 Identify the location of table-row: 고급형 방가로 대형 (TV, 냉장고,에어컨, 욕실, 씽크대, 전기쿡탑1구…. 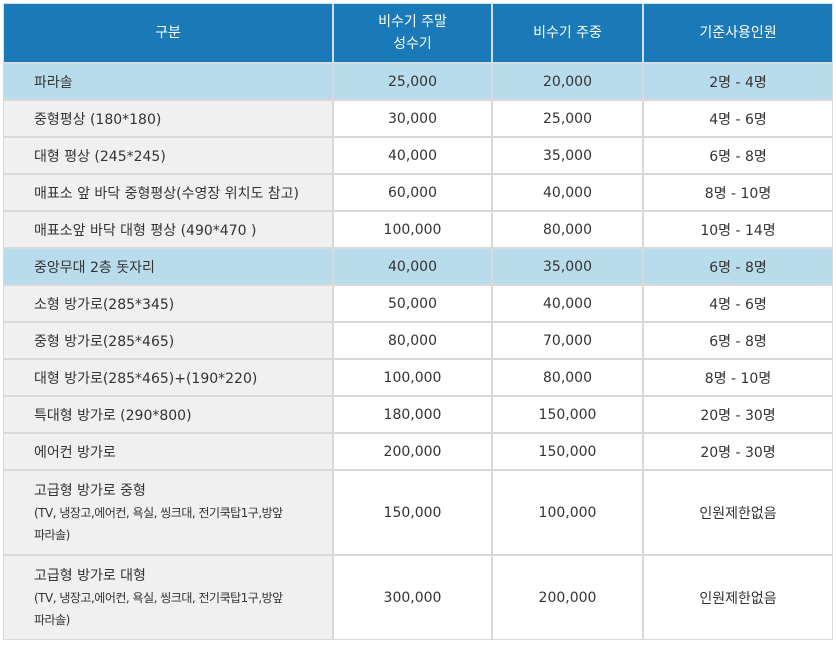
(418, 597).